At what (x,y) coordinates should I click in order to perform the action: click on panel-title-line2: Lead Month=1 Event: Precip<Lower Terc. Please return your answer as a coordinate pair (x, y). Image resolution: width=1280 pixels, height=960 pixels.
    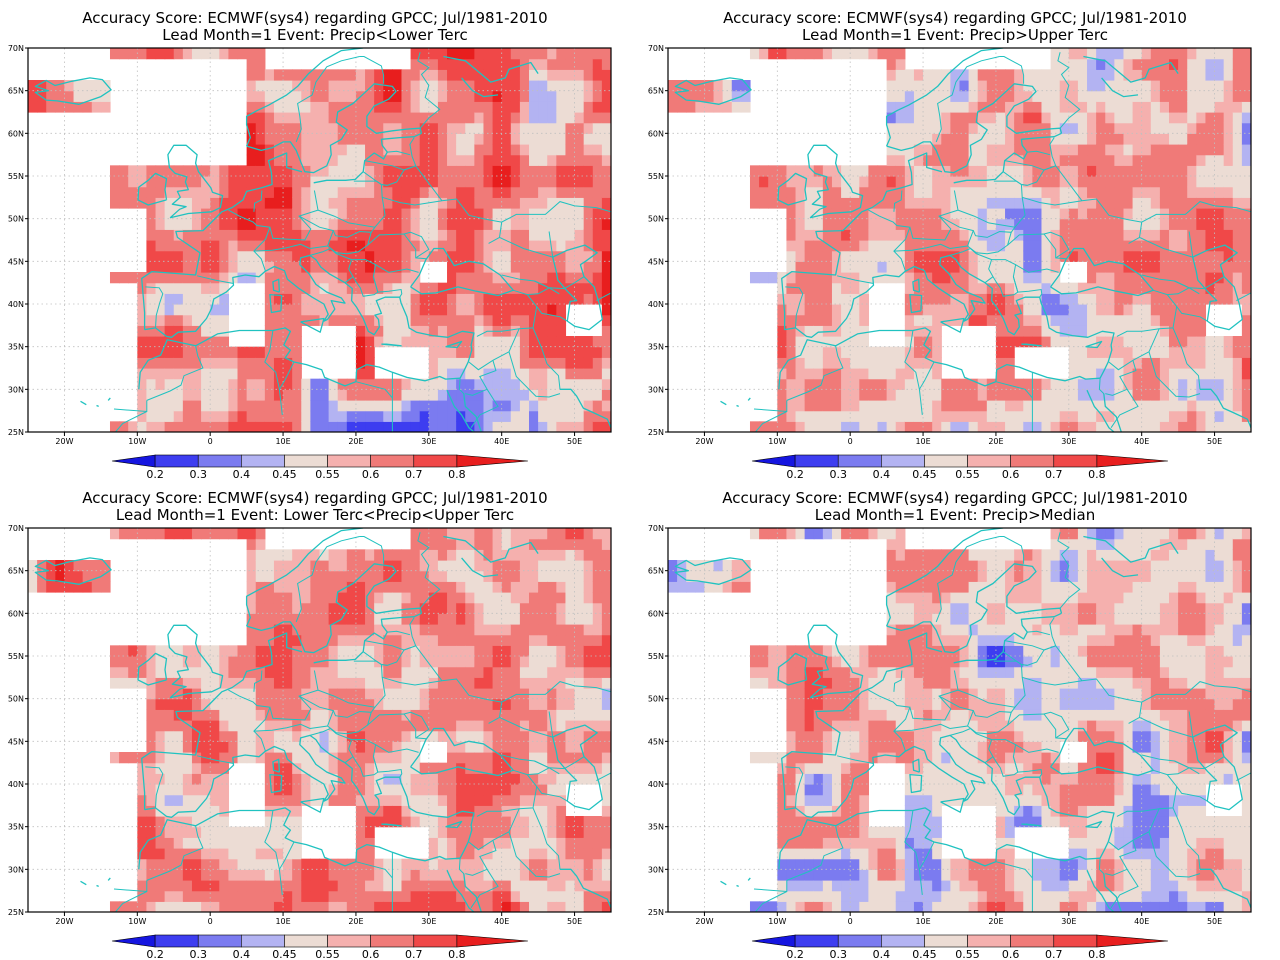
    Looking at the image, I should click on (315, 35).